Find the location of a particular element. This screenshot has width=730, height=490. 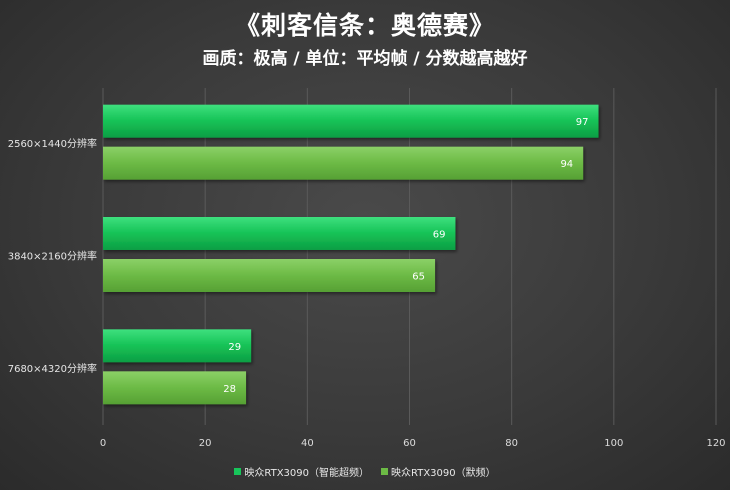

legend-item-default: 映众RTX3090（默频） is located at coordinates (438, 471).